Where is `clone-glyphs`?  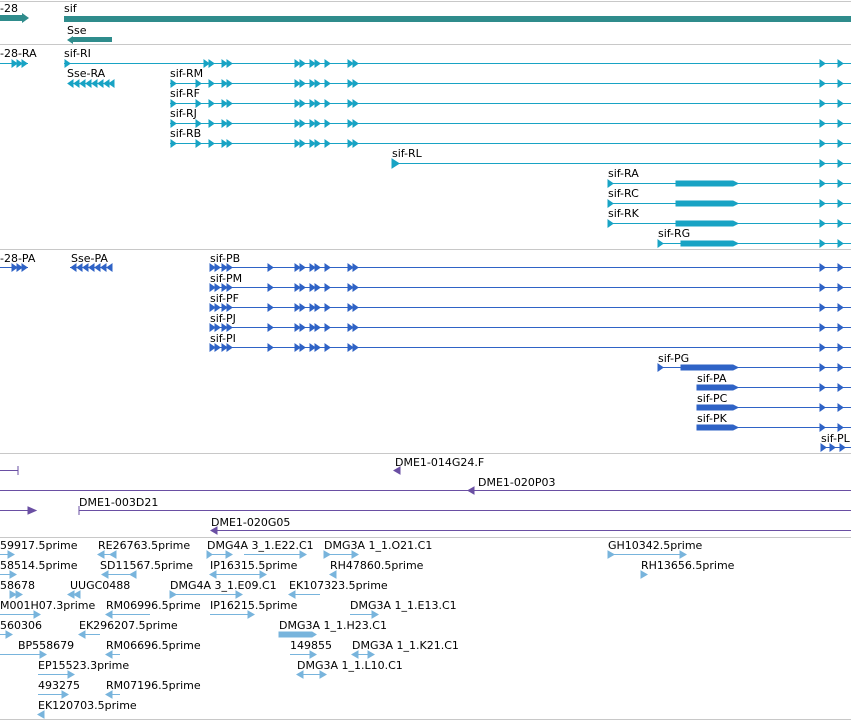 clone-glyphs is located at coordinates (425, 500).